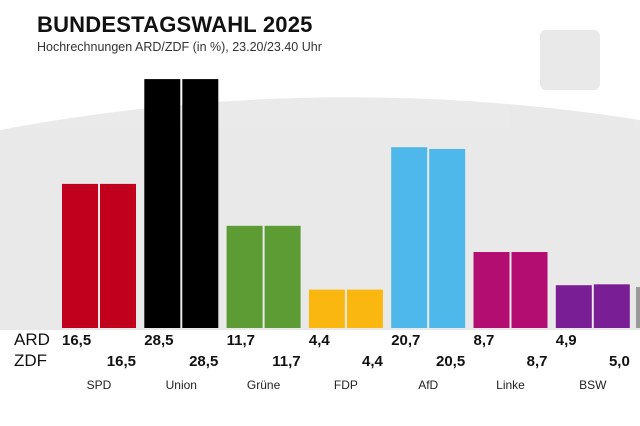 This screenshot has height=426, width=640. What do you see at coordinates (175, 24) in the screenshot?
I see `chart-title: BUNDESTAGSWAHL 2025` at bounding box center [175, 24].